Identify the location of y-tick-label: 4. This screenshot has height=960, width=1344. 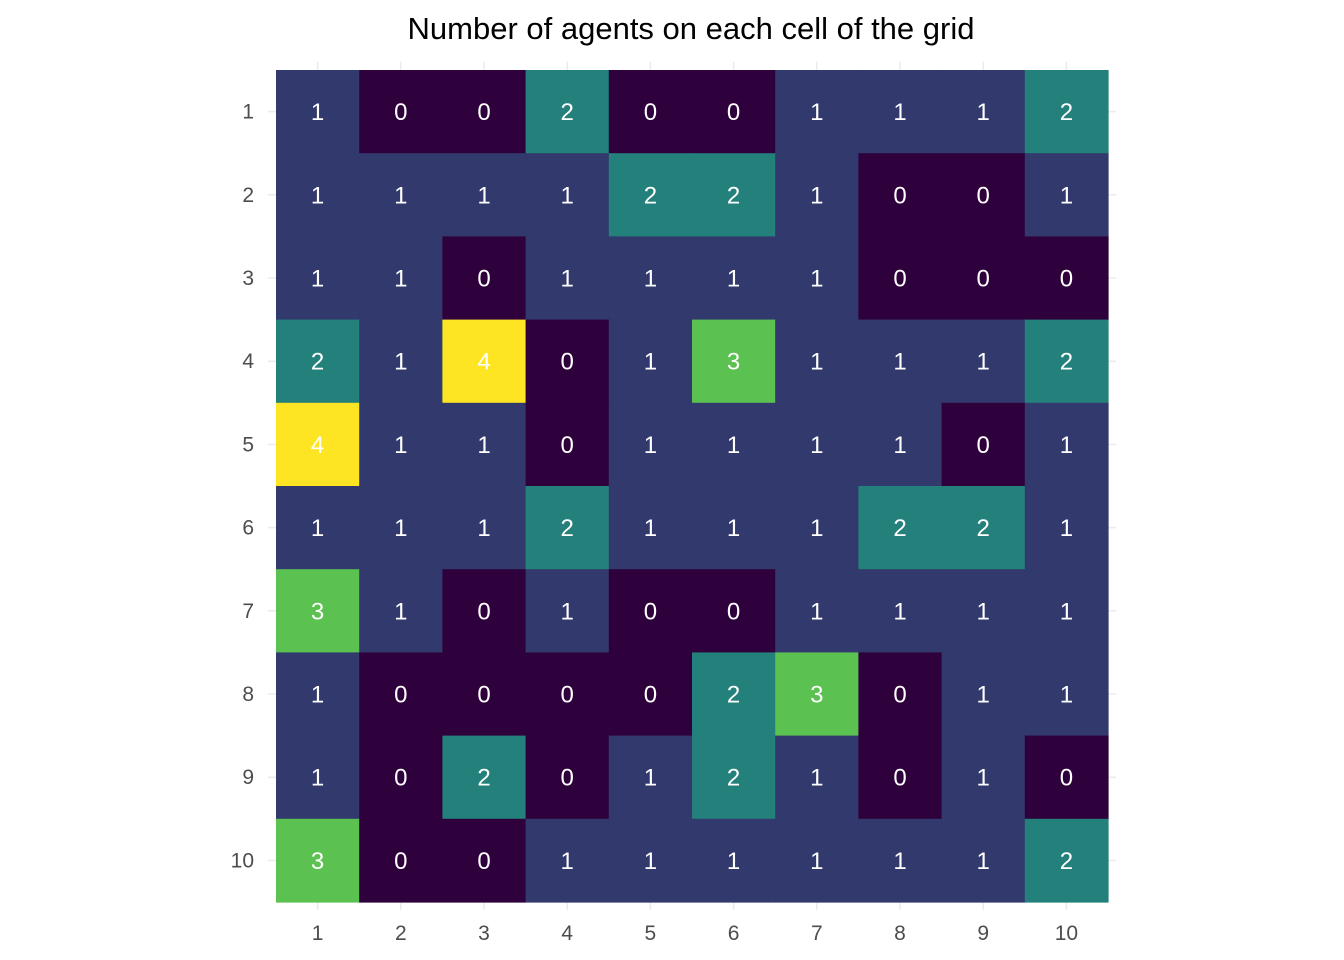
(248, 361).